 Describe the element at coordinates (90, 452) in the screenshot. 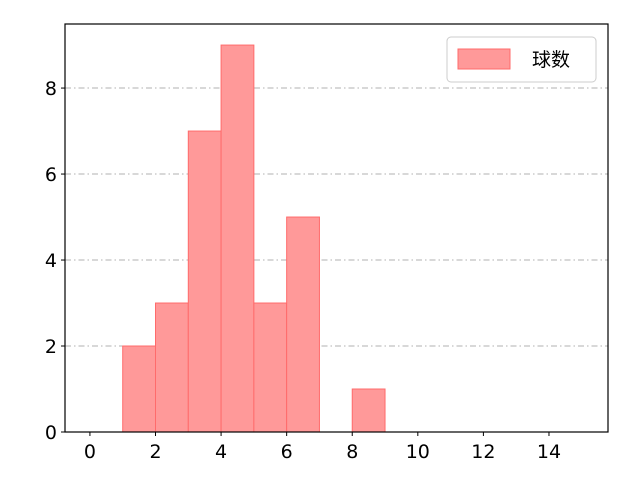

I see `x-tick-label: 0` at that location.